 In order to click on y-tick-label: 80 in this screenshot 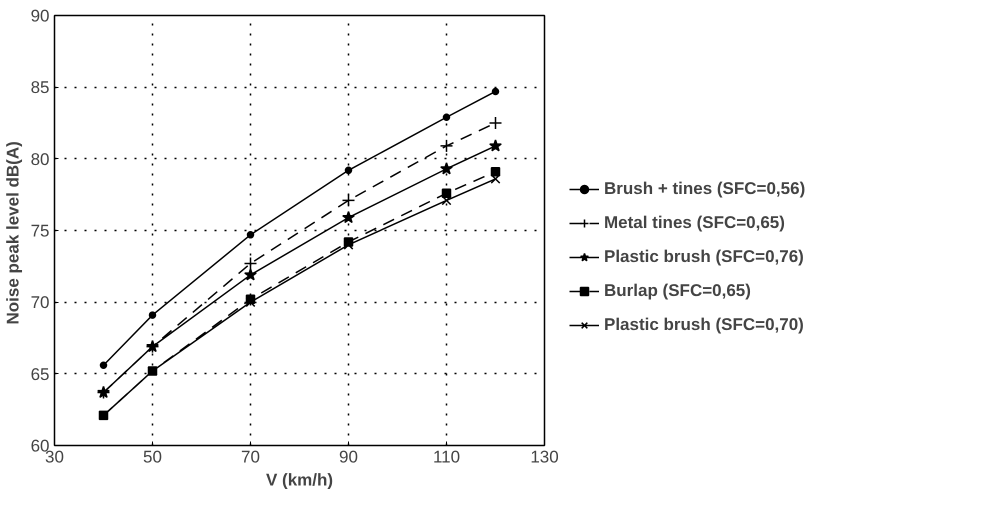, I will do `click(40, 159)`.